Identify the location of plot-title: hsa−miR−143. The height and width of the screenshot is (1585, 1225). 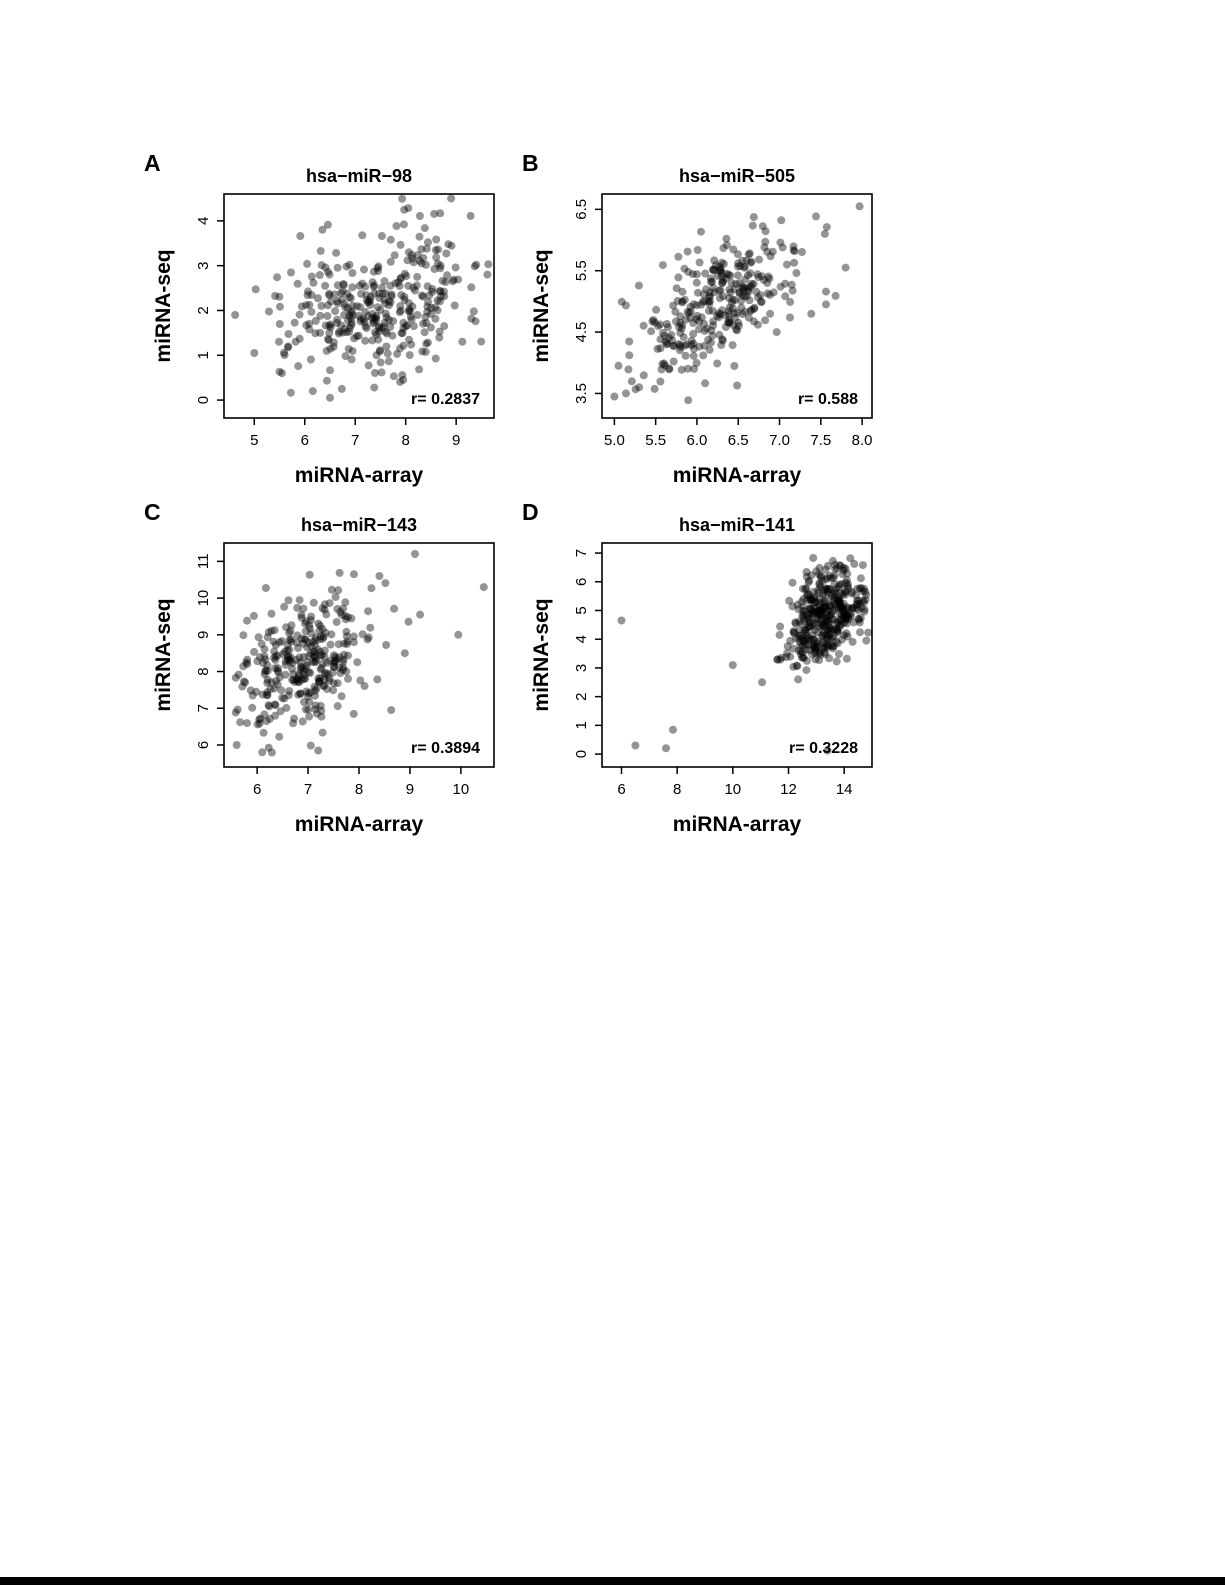
(359, 525).